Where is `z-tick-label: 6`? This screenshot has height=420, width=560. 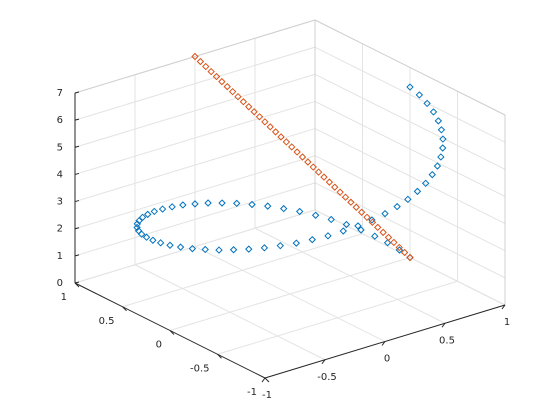 z-tick-label: 6 is located at coordinates (60, 120).